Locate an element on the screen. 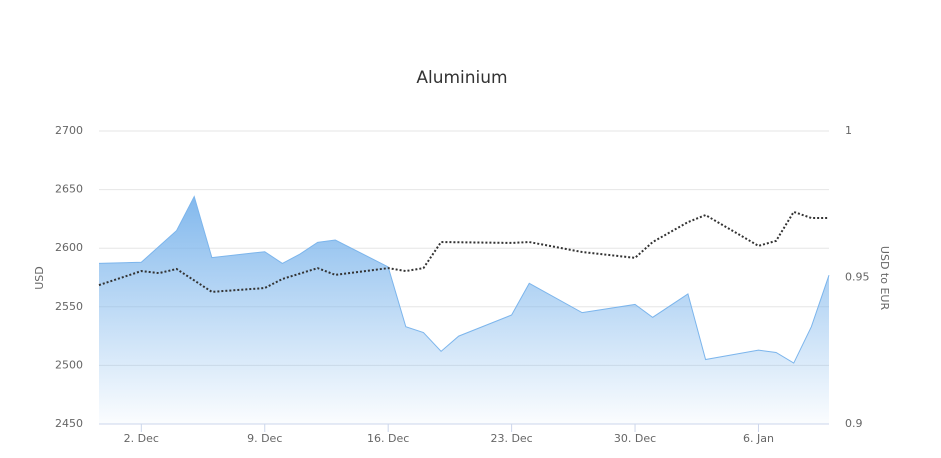 The height and width of the screenshot is (458, 941). y2-tick-label: 0.9 is located at coordinates (854, 423).